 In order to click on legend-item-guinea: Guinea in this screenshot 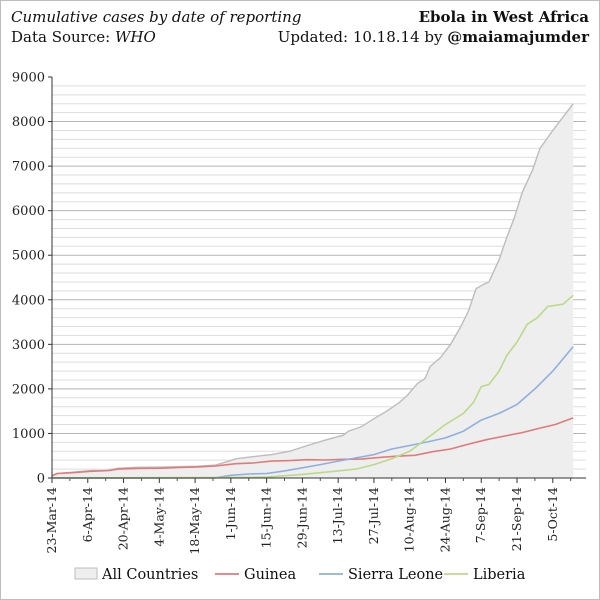, I will do `click(255, 575)`.